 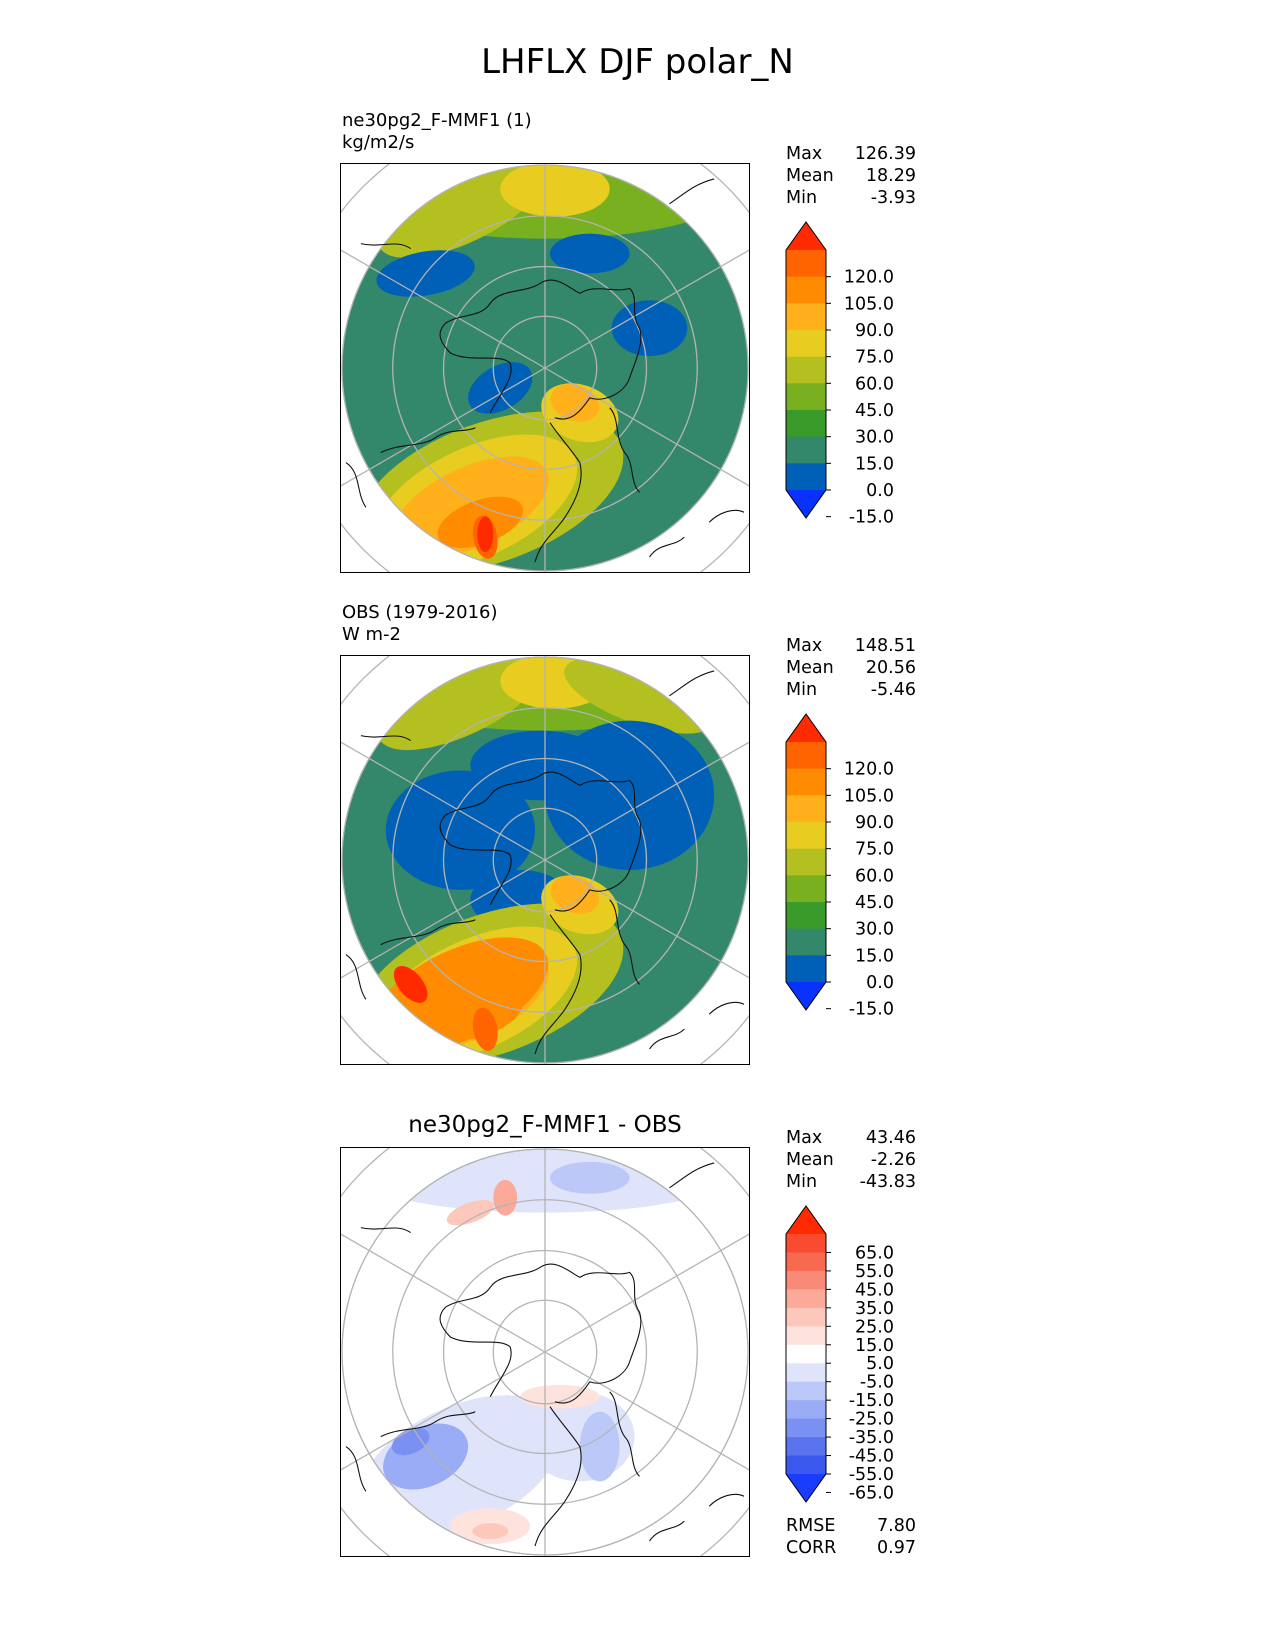 What do you see at coordinates (874, 438) in the screenshot?
I see `panel1-cbar-tick-label: 30.0` at bounding box center [874, 438].